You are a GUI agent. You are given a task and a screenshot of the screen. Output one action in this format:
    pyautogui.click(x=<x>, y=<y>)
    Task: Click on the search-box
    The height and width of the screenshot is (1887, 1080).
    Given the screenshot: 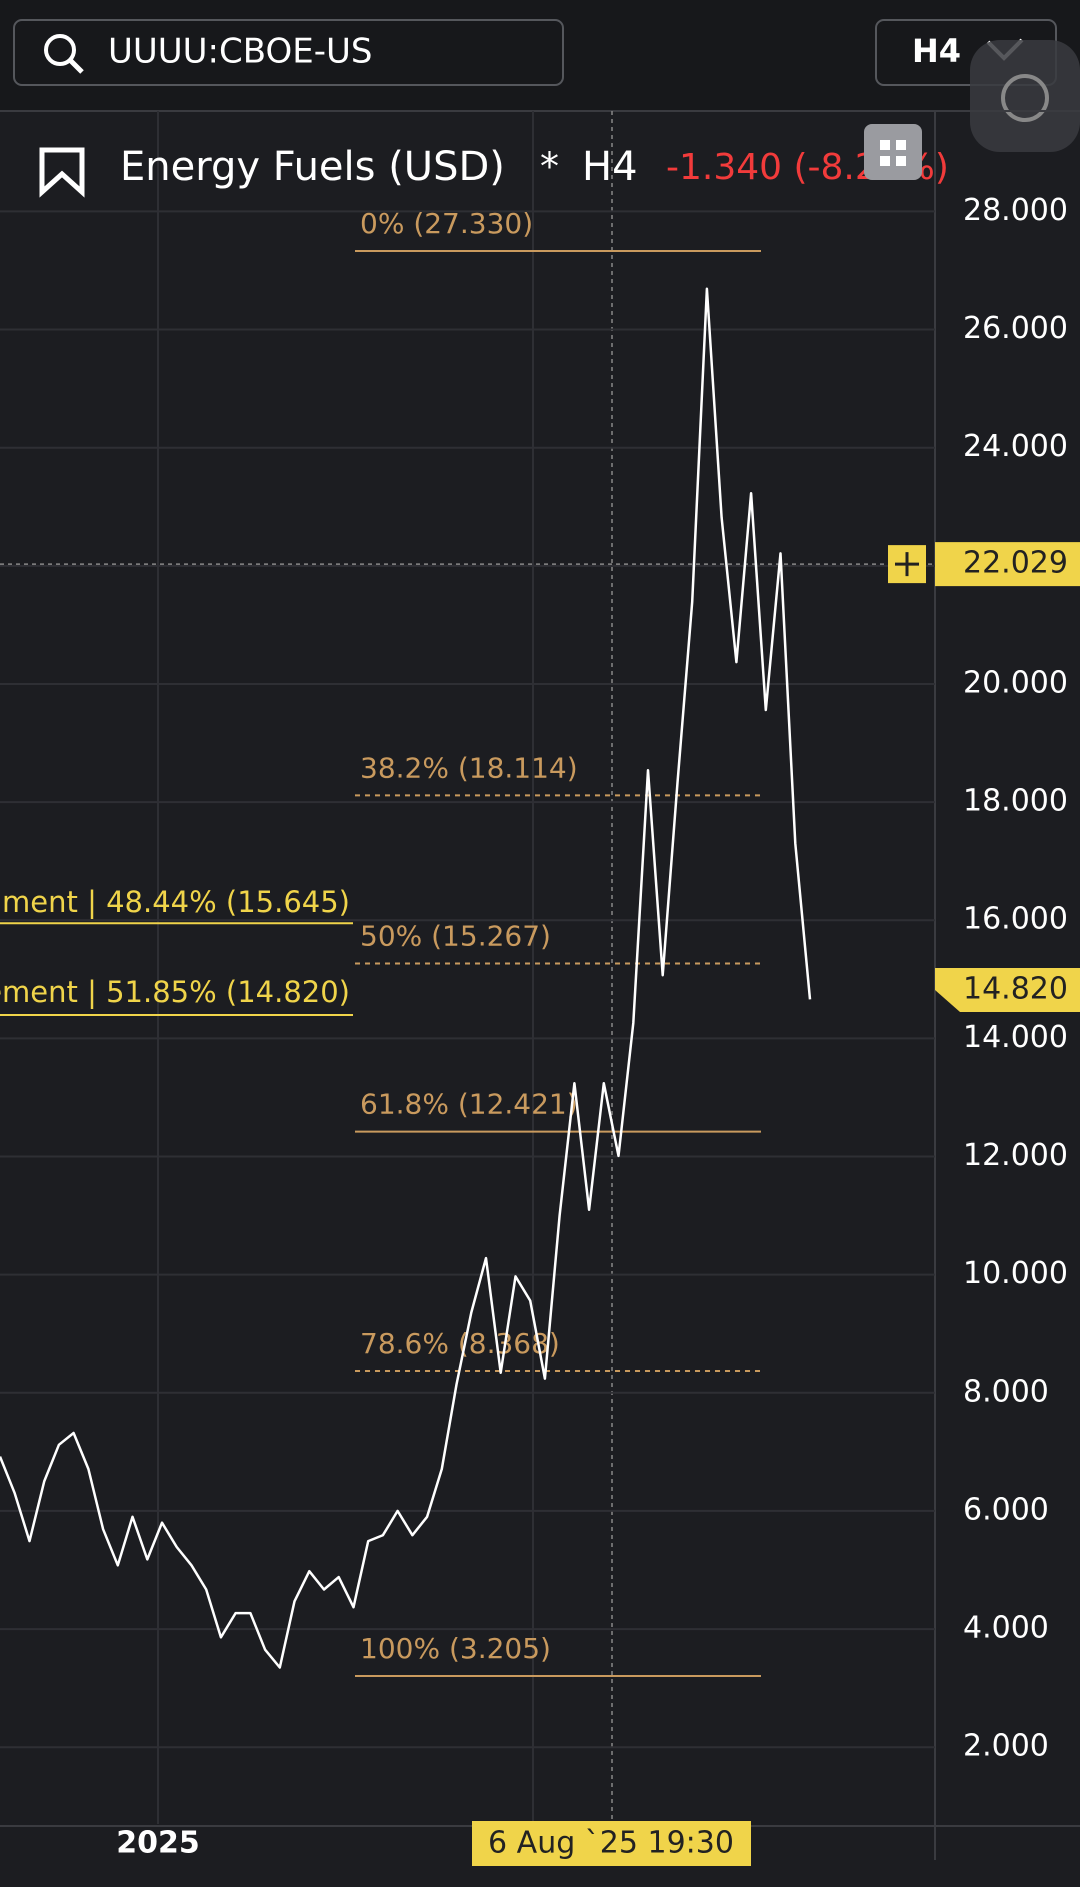 What is the action you would take?
    pyautogui.click(x=288, y=52)
    